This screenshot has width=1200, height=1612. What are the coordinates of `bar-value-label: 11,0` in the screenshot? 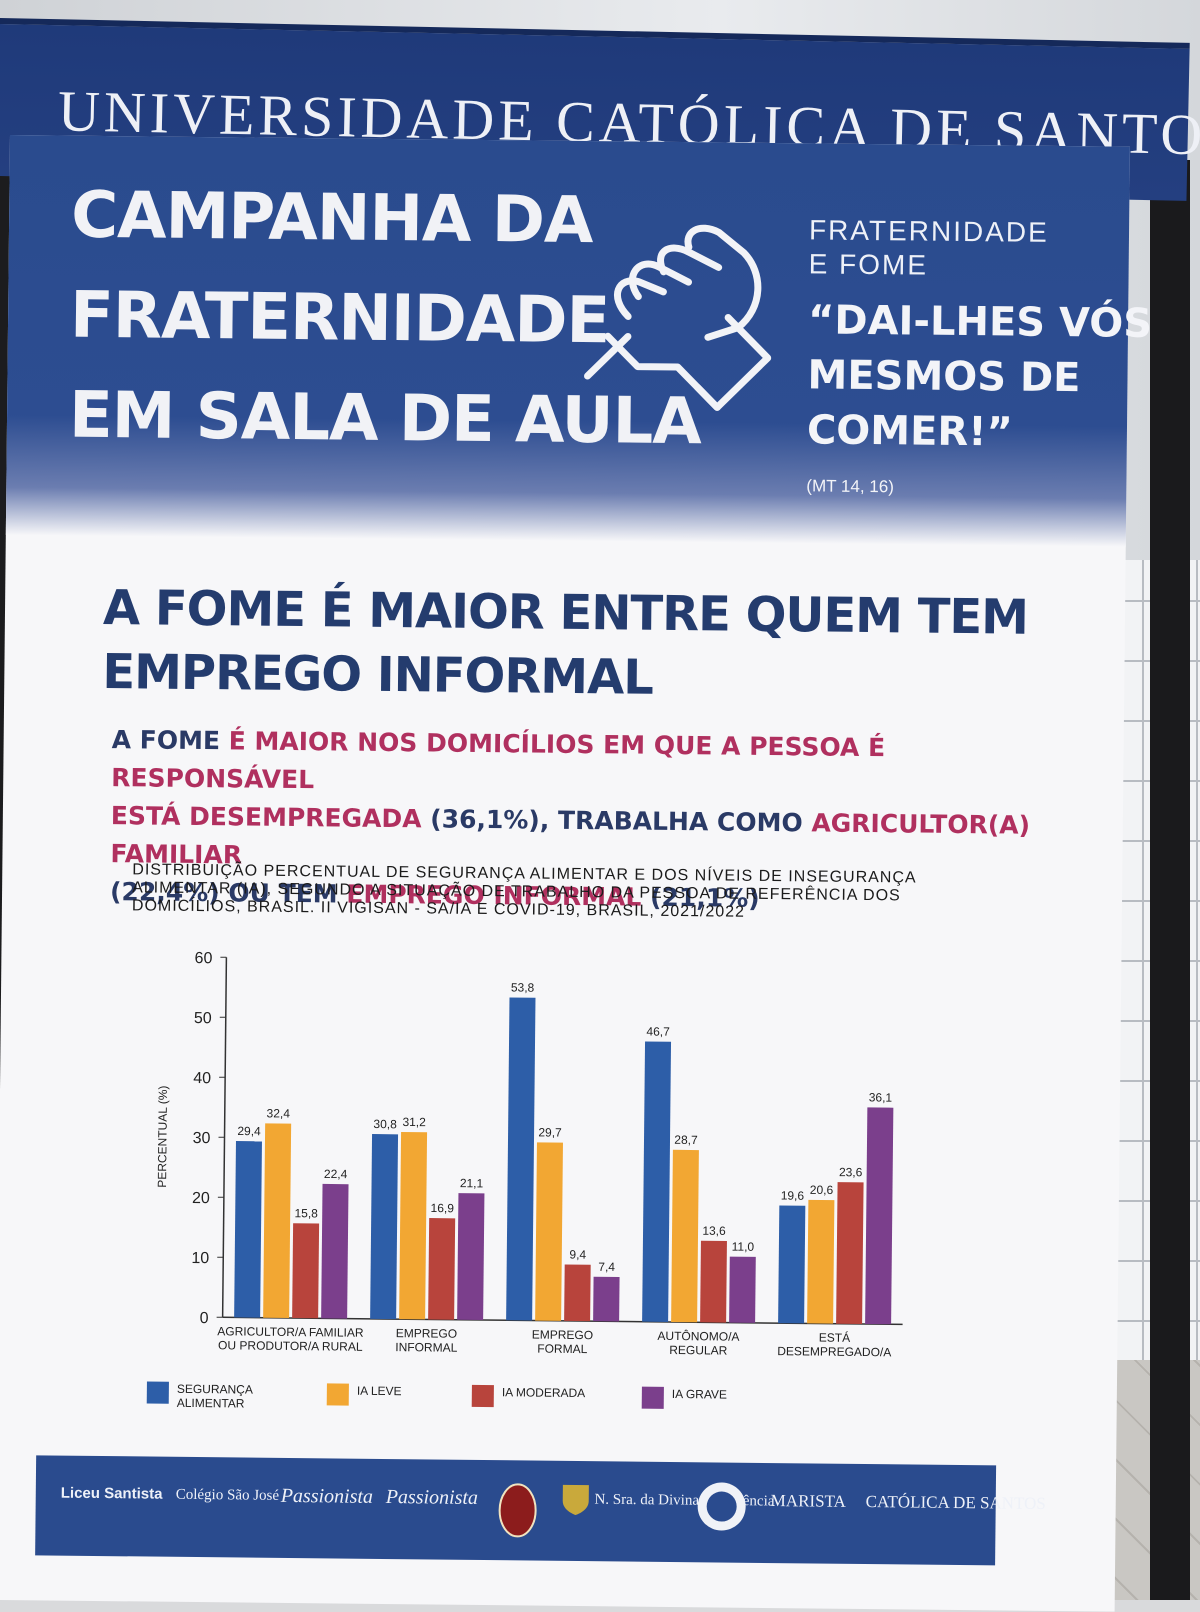 It's located at (743, 1247).